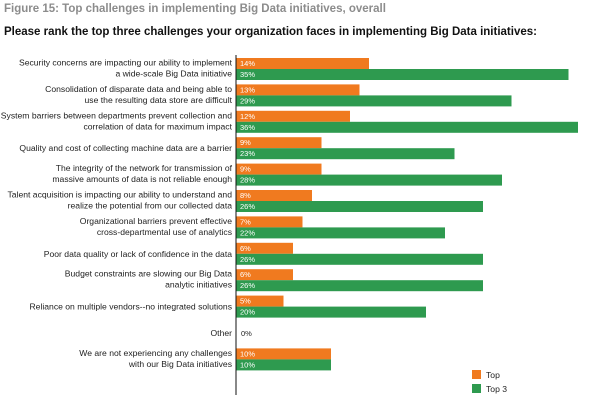 The width and height of the screenshot is (600, 411). Describe the element at coordinates (247, 100) in the screenshot. I see `data-label: 29%` at that location.